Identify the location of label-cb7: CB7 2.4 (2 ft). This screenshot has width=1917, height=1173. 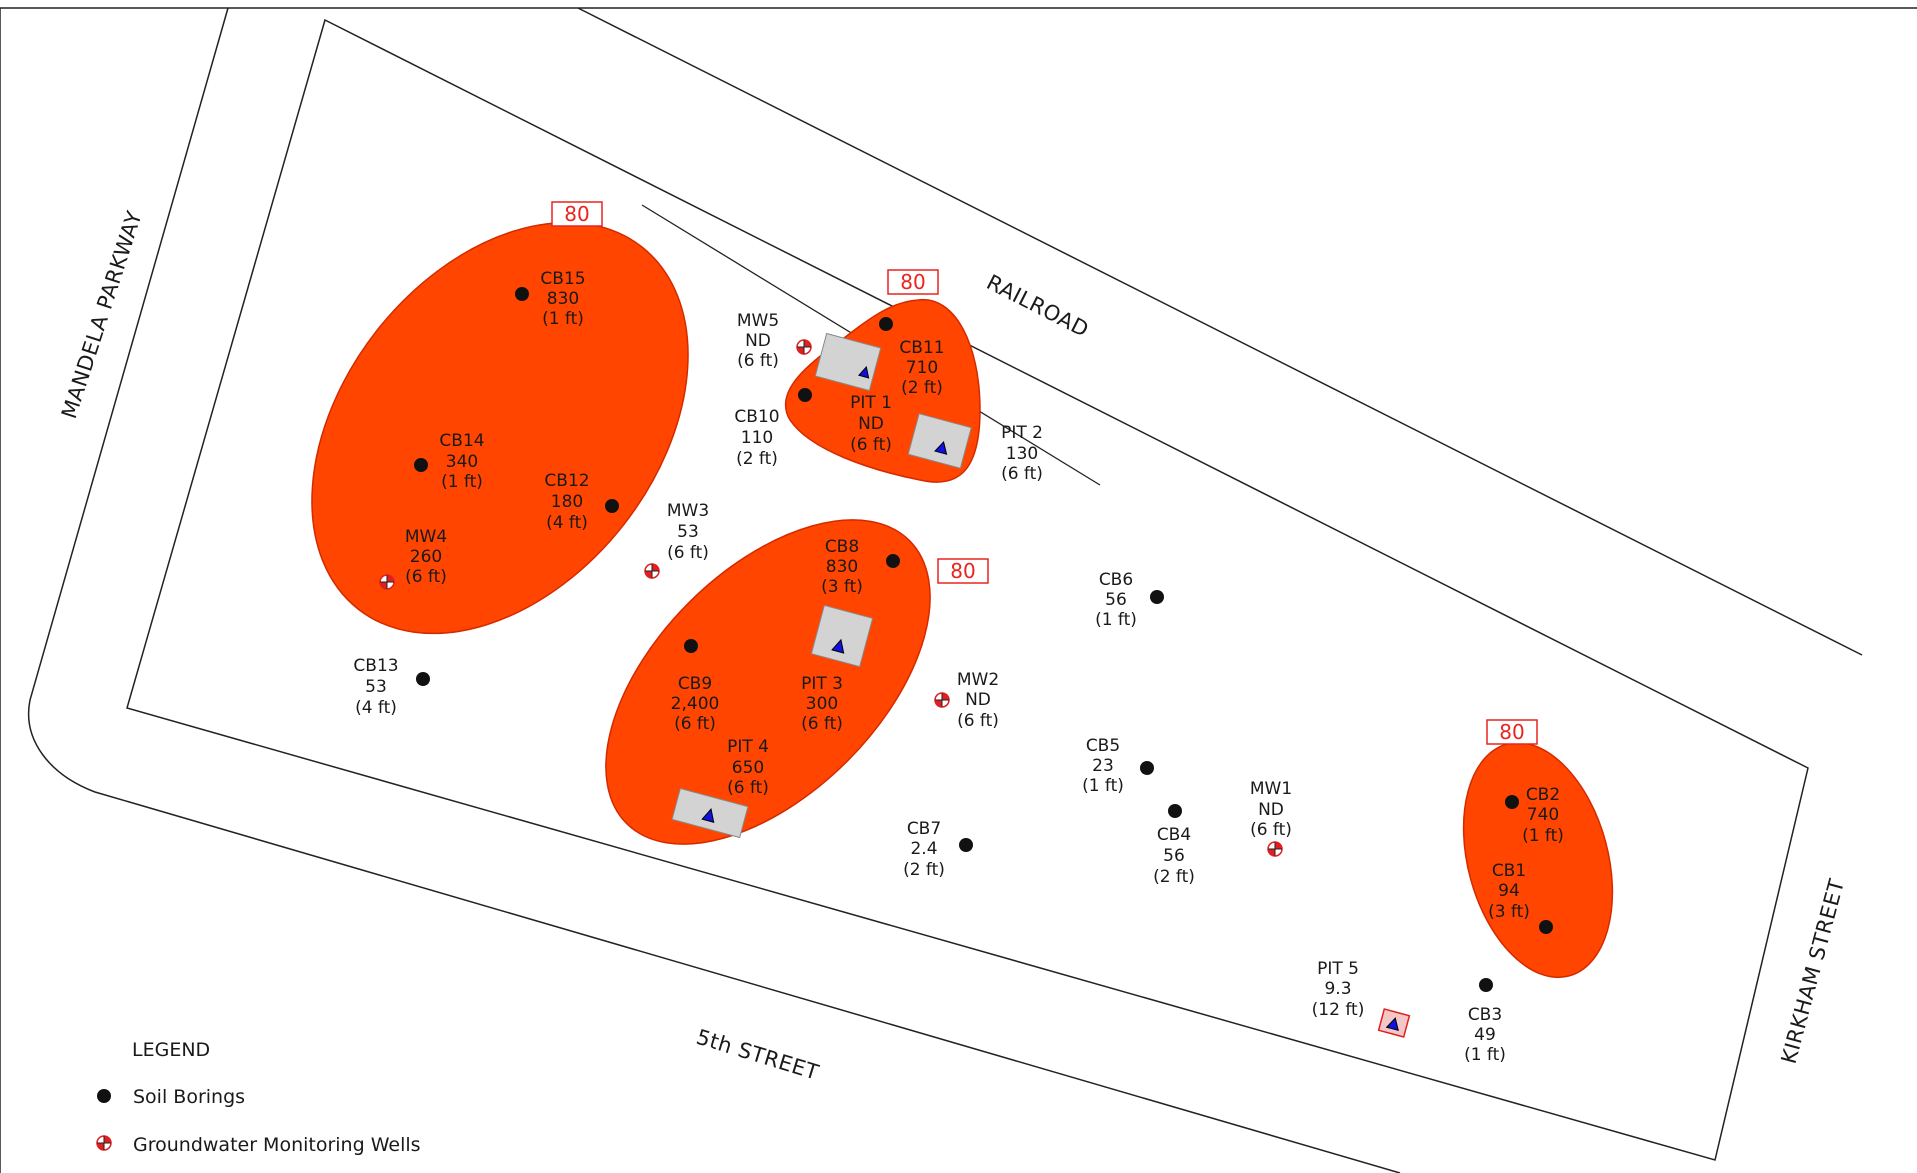
(924, 849).